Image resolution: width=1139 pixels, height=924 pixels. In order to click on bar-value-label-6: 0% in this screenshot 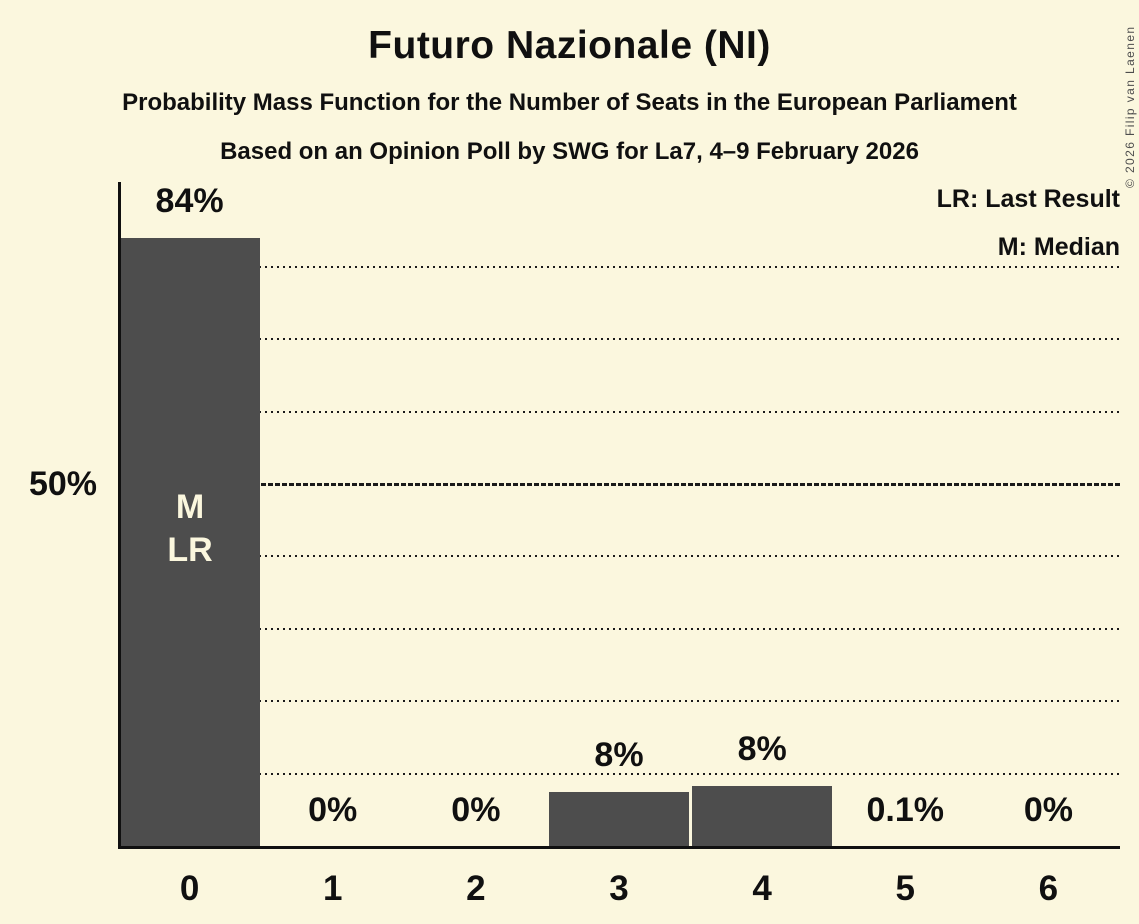, I will do `click(1048, 810)`.